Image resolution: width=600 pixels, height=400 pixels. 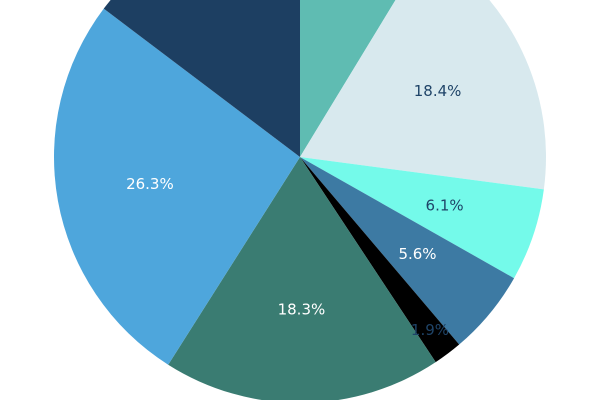 I want to click on pie-slice-label-3: 5.6%, so click(x=417, y=254).